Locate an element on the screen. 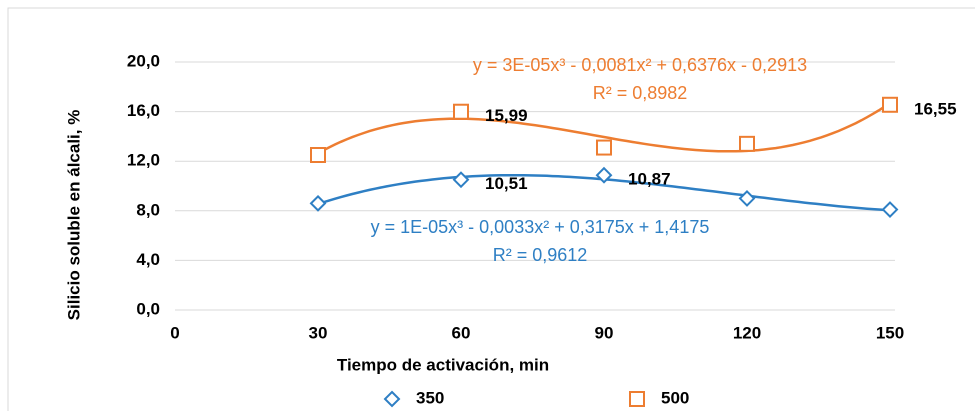 This screenshot has width=975, height=411. data-label: 16,55 is located at coordinates (935, 108).